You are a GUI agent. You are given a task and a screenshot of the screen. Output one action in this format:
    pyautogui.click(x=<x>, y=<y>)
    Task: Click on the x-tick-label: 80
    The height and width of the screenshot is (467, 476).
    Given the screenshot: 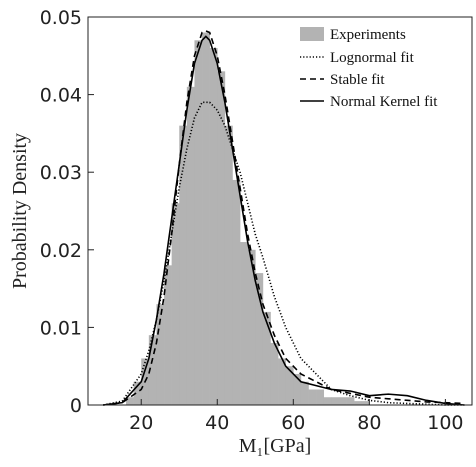 What is the action you would take?
    pyautogui.click(x=369, y=423)
    